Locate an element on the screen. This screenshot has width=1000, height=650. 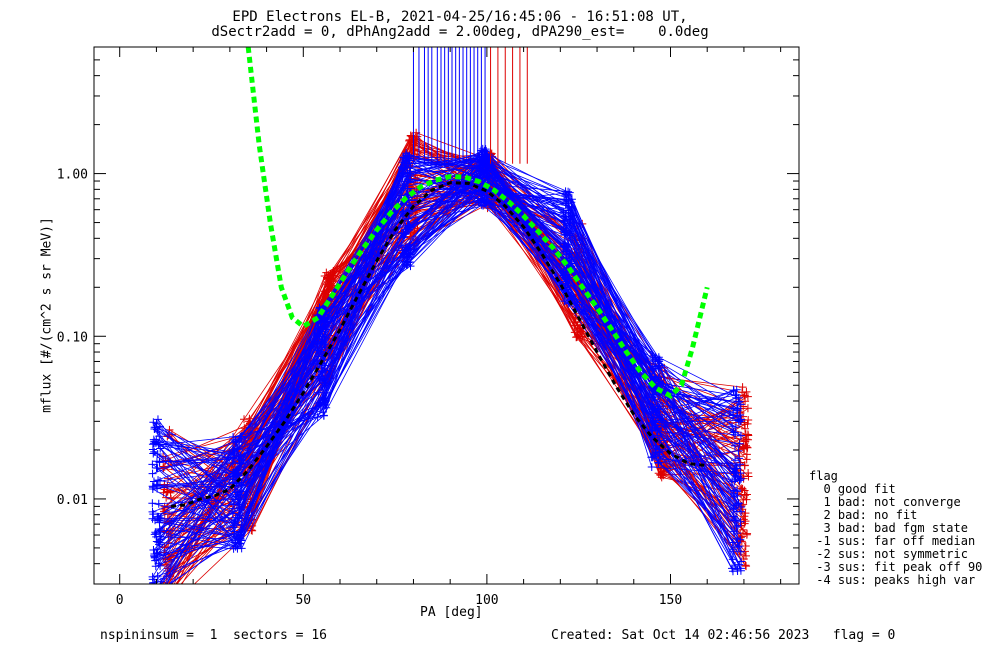
y-axis-label: mflux [#/(cm^2 s sr MeV)] is located at coordinates (47, 315).